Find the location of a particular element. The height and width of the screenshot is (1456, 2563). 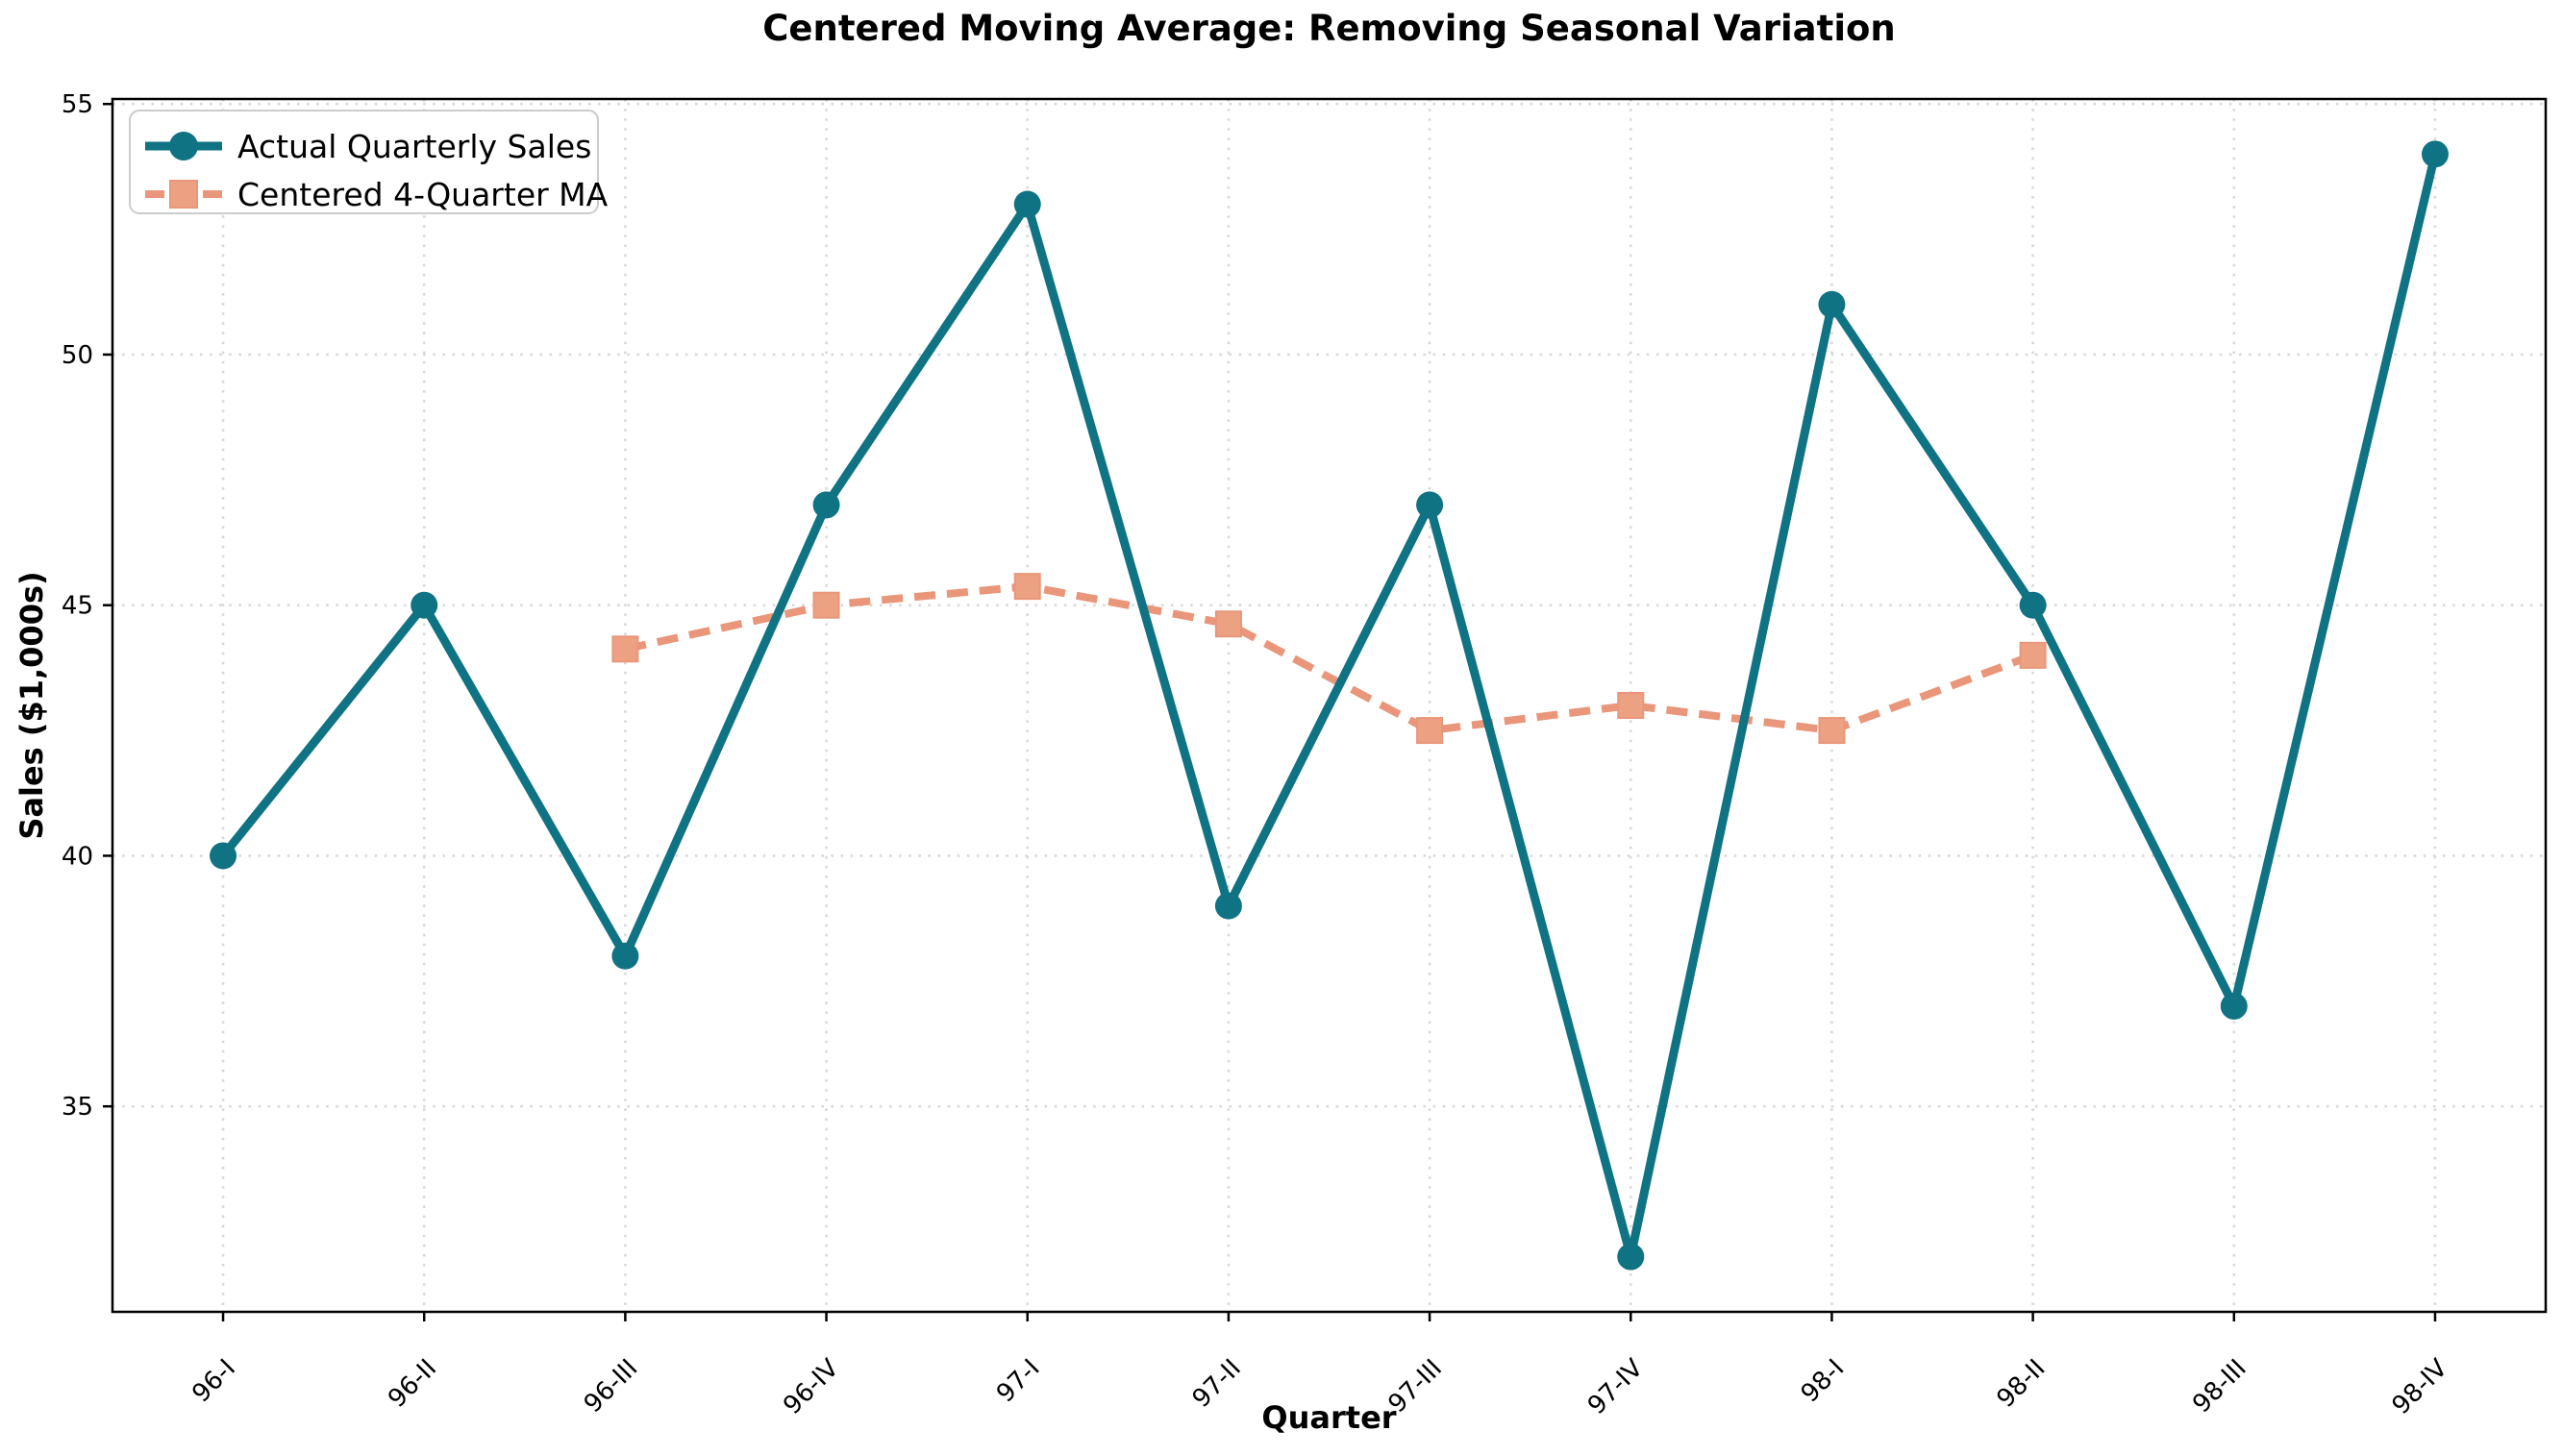

legend-label-ma: Centered 4-Quarter MA is located at coordinates (423, 195).